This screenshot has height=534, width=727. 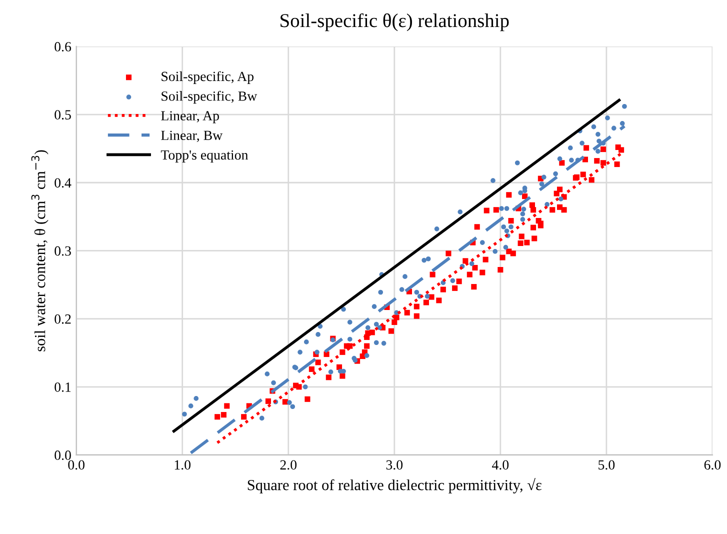 What do you see at coordinates (192, 136) in the screenshot?
I see `legend-label: Linear, Bw` at bounding box center [192, 136].